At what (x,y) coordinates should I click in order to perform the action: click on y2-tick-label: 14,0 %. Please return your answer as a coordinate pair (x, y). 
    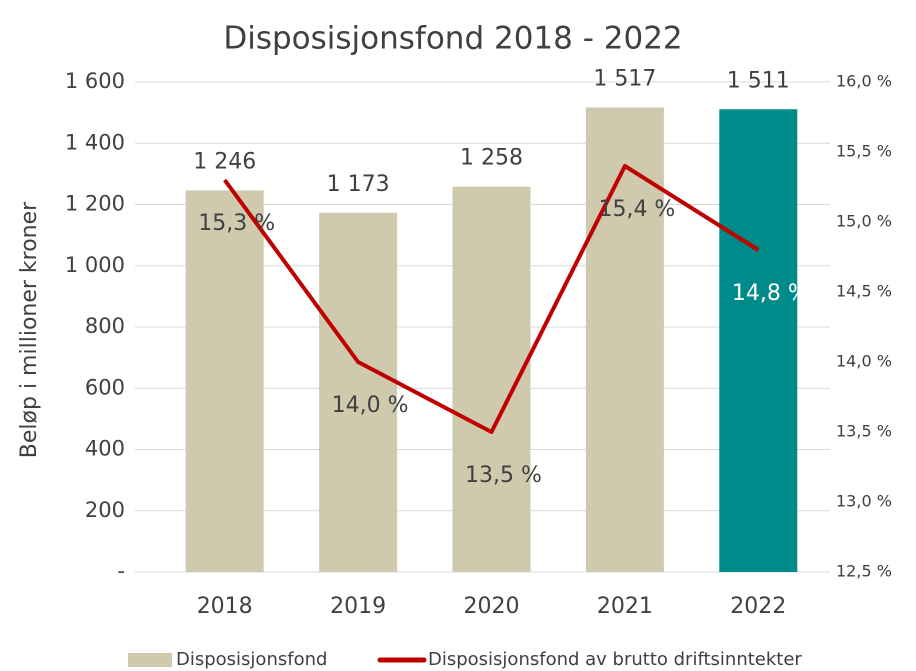
    Looking at the image, I should click on (864, 361).